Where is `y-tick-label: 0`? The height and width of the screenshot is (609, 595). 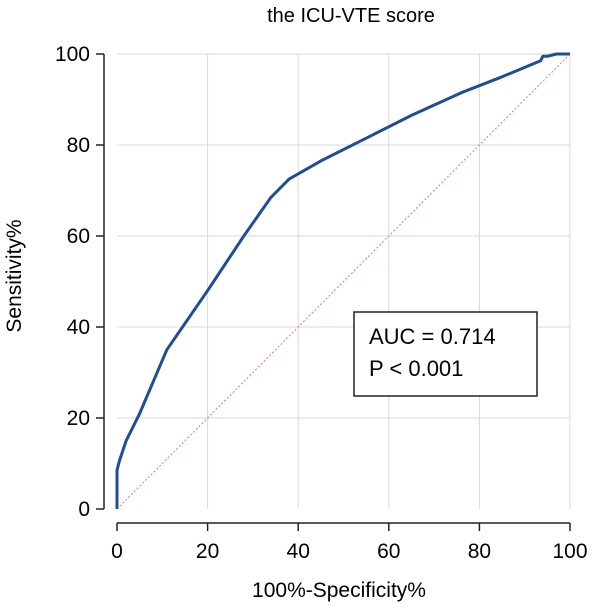
y-tick-label: 0 is located at coordinates (84, 509).